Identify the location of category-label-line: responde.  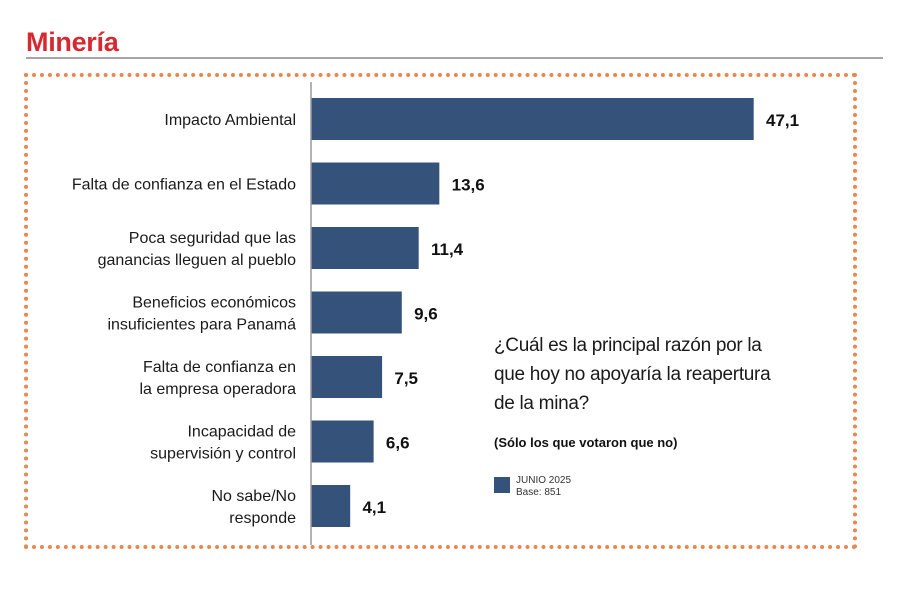
(262, 518).